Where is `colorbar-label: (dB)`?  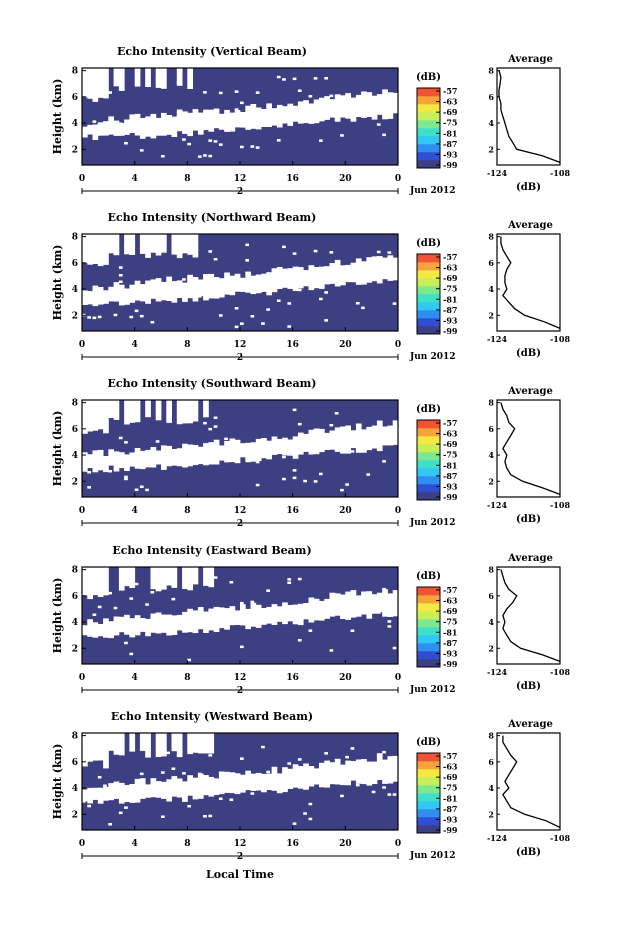
colorbar-label: (dB) is located at coordinates (428, 77).